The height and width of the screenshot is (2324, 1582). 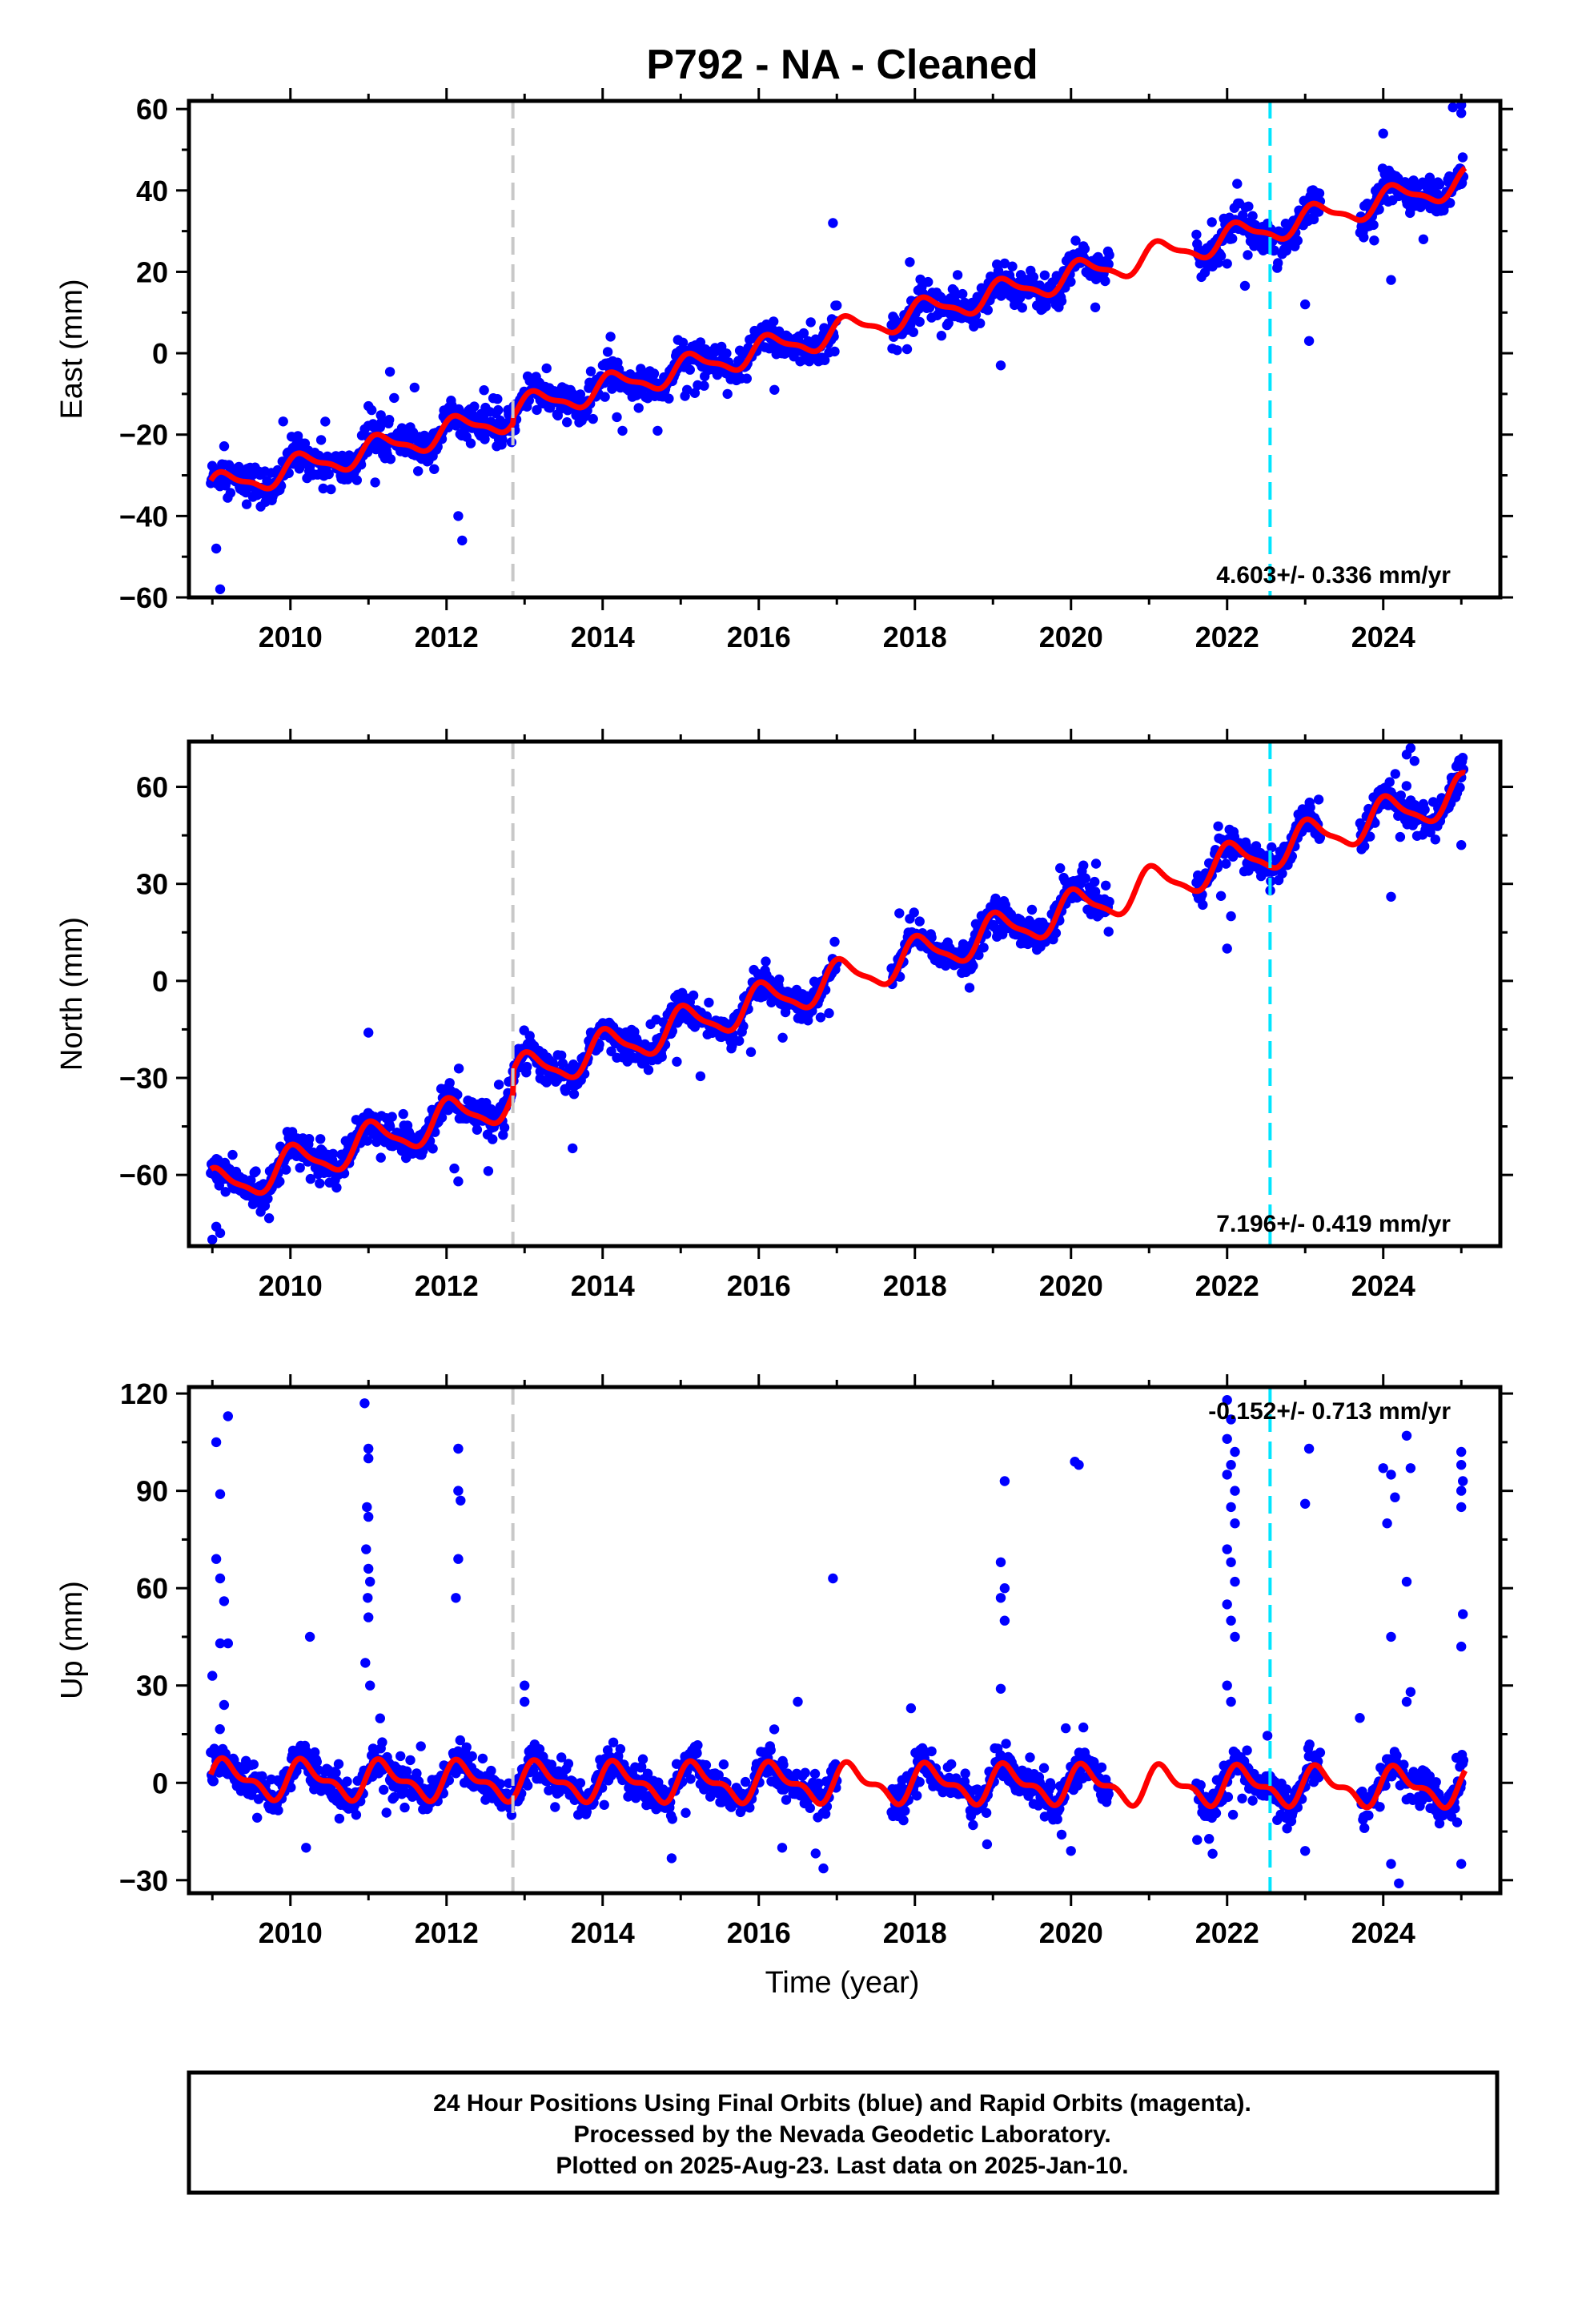 What do you see at coordinates (144, 516) in the screenshot?
I see `east-y-tick-label: −40` at bounding box center [144, 516].